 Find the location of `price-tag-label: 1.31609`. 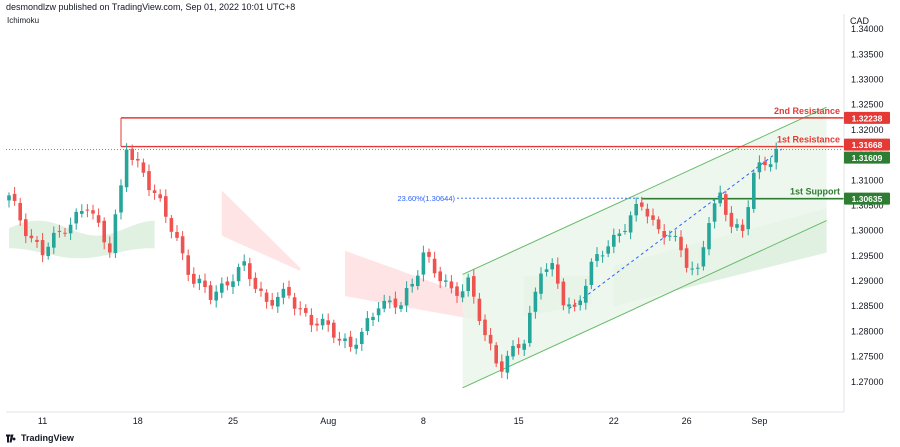

price-tag-label: 1.31609 is located at coordinates (867, 158).